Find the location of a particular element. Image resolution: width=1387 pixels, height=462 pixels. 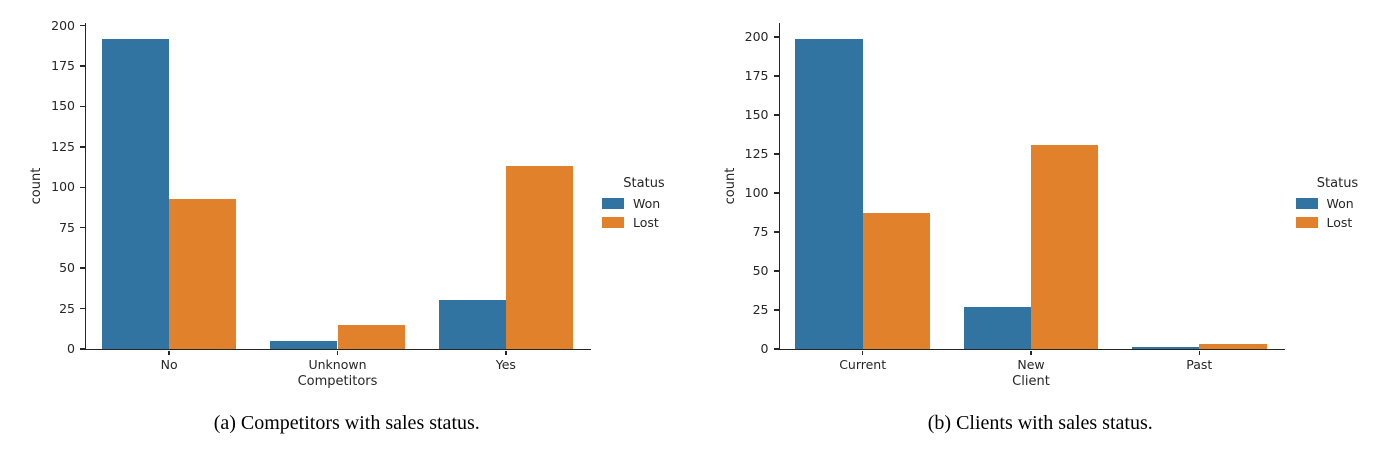

x-tick-label: New is located at coordinates (1031, 364).